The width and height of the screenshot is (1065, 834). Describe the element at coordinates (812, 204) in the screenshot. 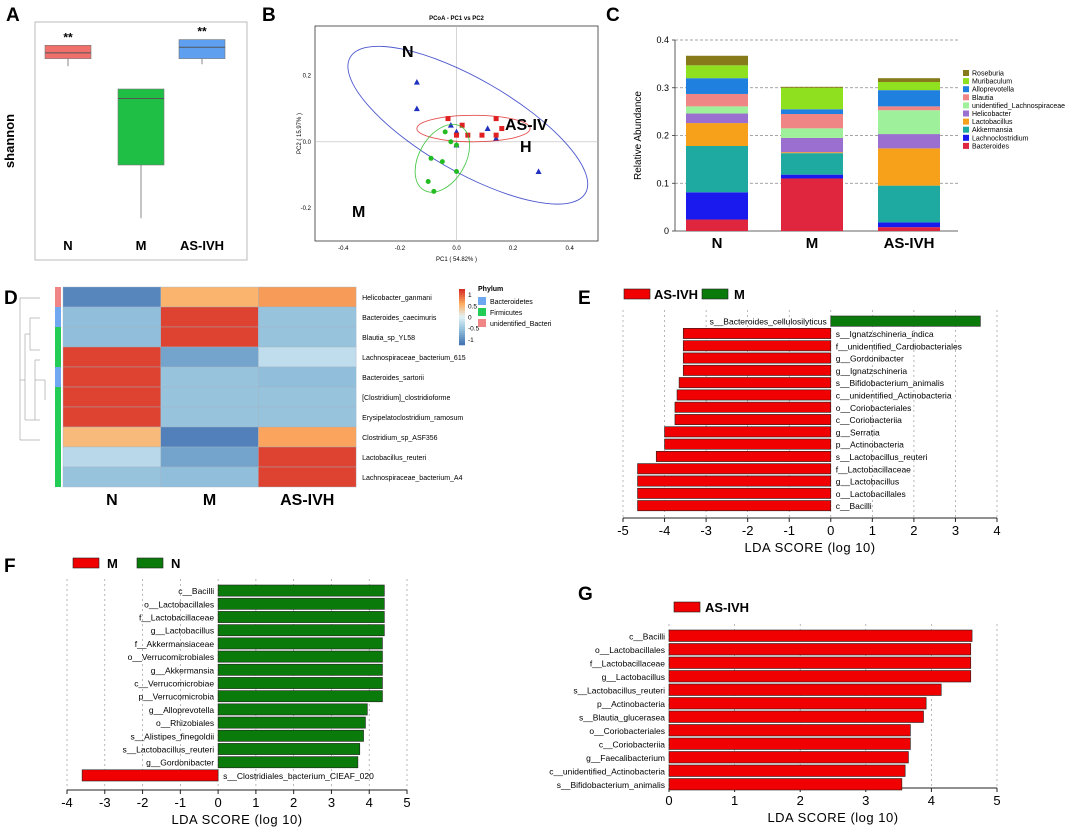

I see `bar-m-bacteroides` at that location.